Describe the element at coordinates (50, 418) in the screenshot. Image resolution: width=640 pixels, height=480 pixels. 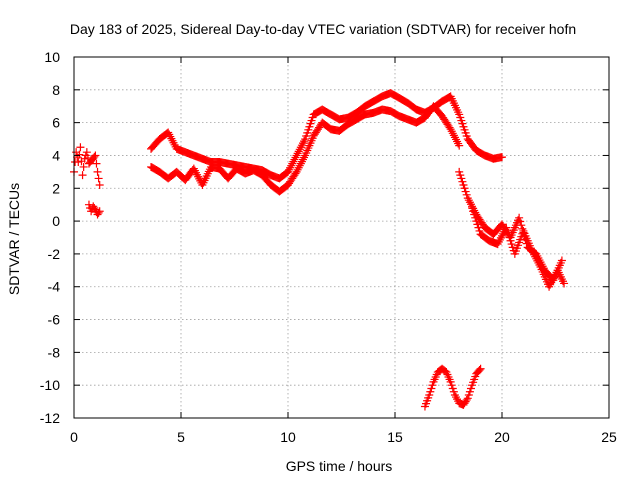
I see `y-tick-label: -12` at that location.